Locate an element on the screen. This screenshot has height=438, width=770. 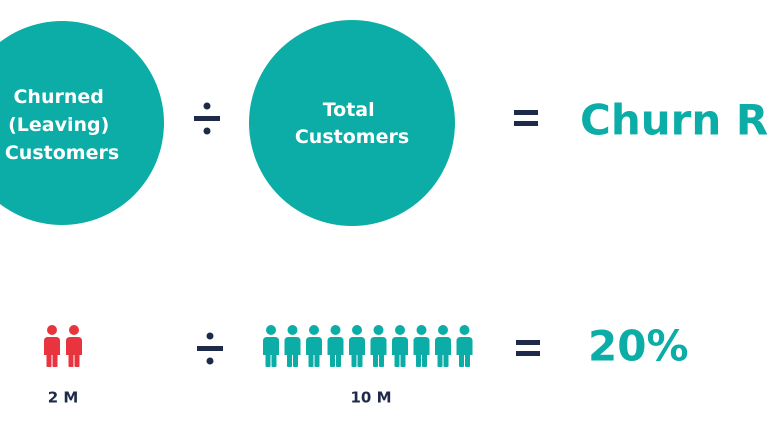
result-label: Churn Rate is located at coordinates (675, 120).